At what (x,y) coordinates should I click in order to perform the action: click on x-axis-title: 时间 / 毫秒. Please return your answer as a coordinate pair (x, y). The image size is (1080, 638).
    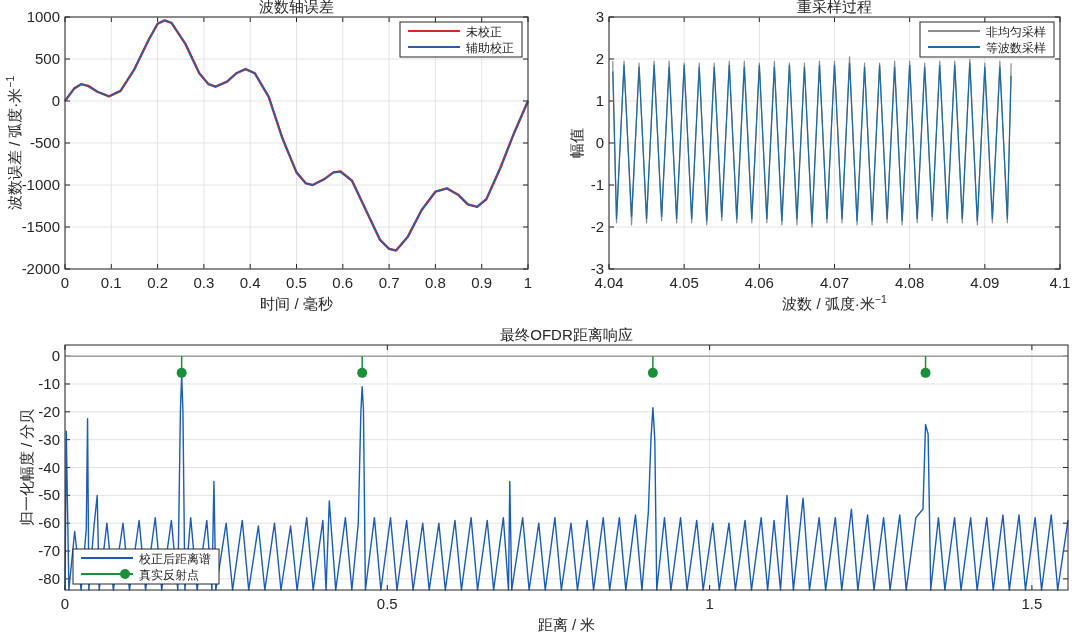
    Looking at the image, I should click on (296, 303).